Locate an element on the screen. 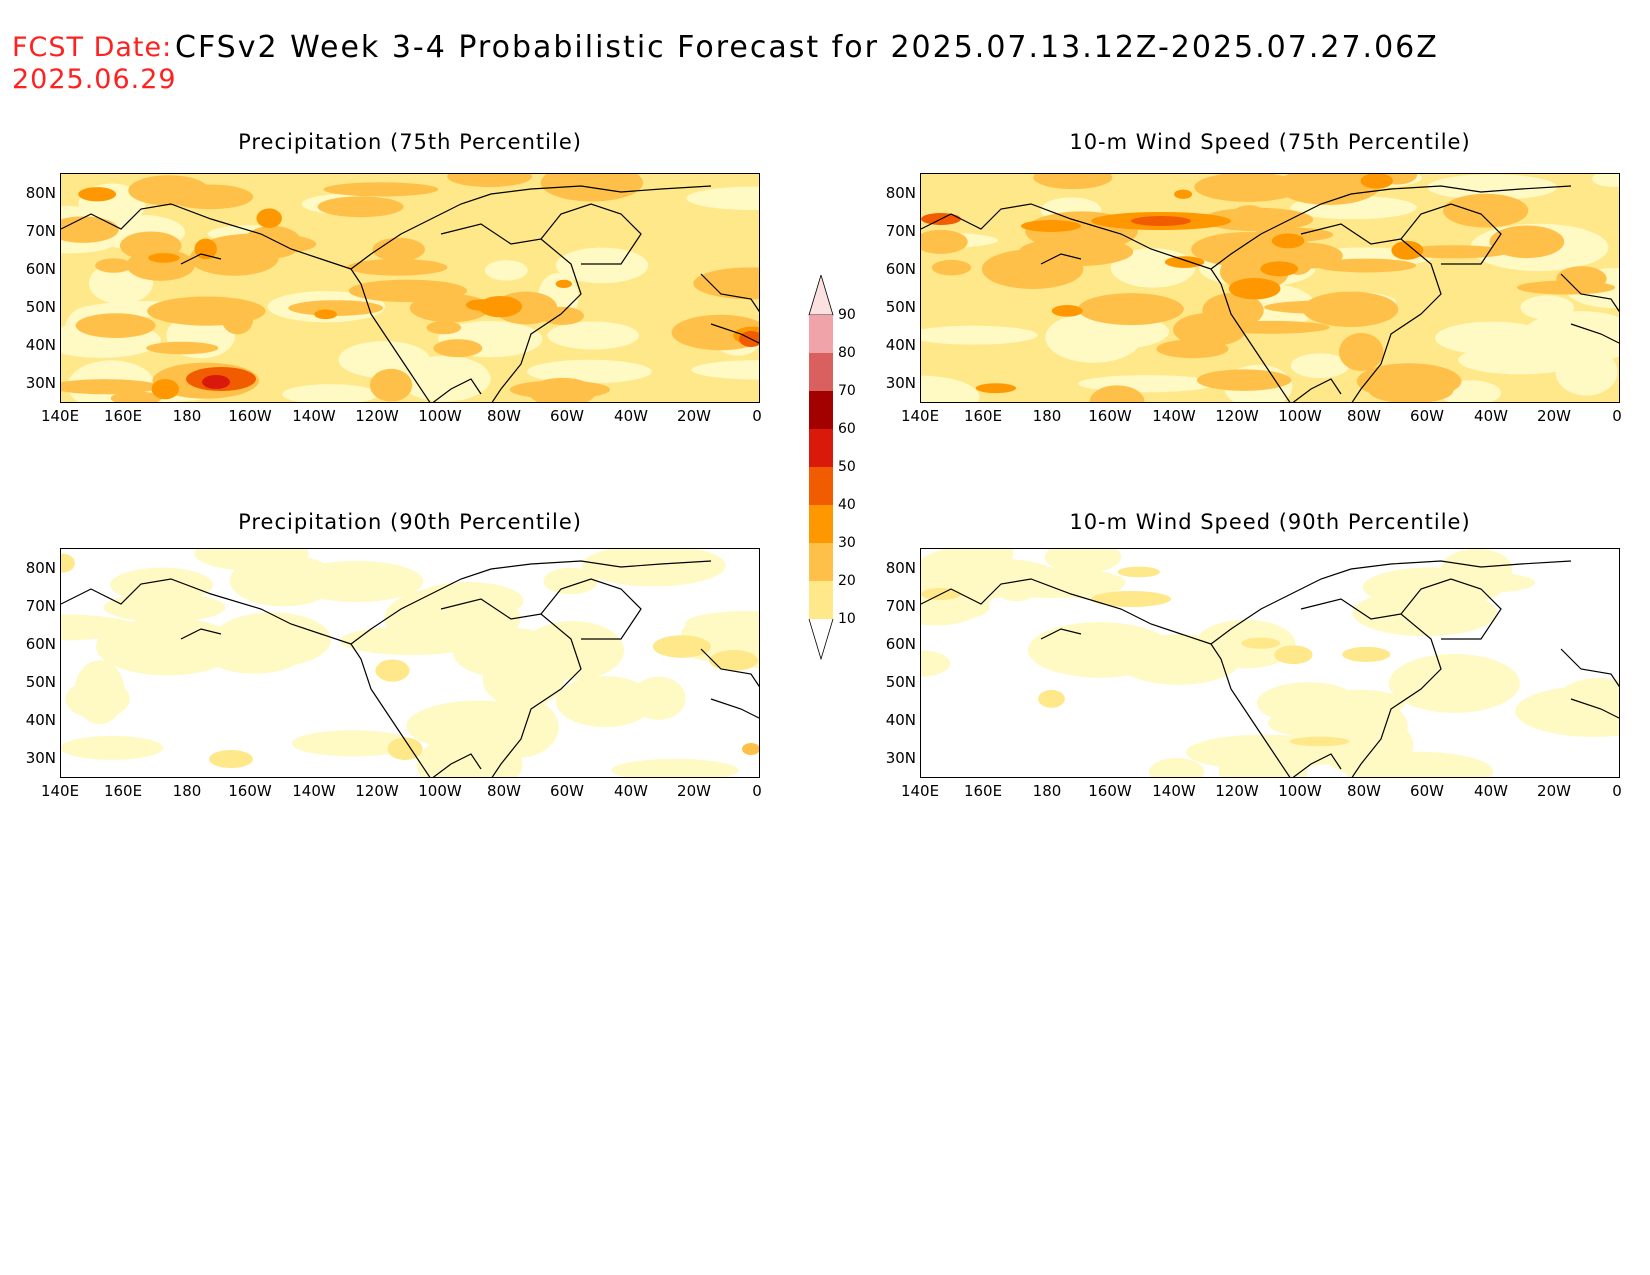  forecast-date-label: FCST Date: is located at coordinates (92, 47).